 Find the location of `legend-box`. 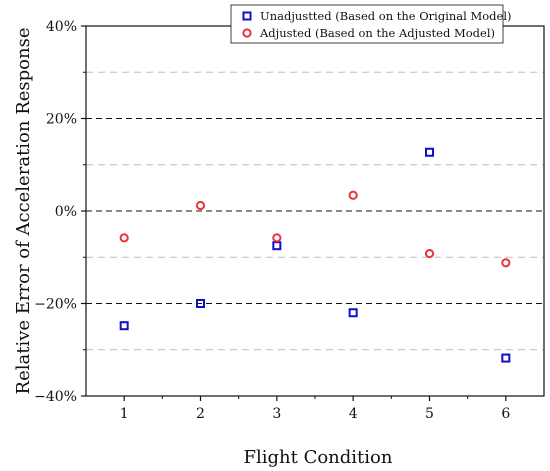

legend-box is located at coordinates (367, 24).